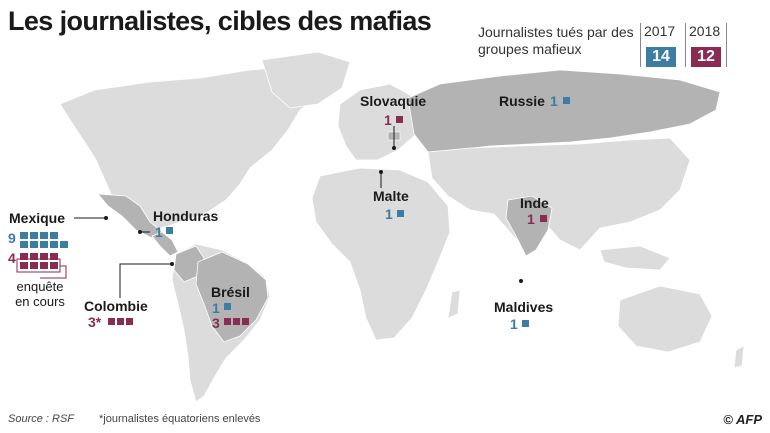 The width and height of the screenshot is (770, 433). What do you see at coordinates (531, 219) in the screenshot?
I see `count-inde-2018: 1` at bounding box center [531, 219].